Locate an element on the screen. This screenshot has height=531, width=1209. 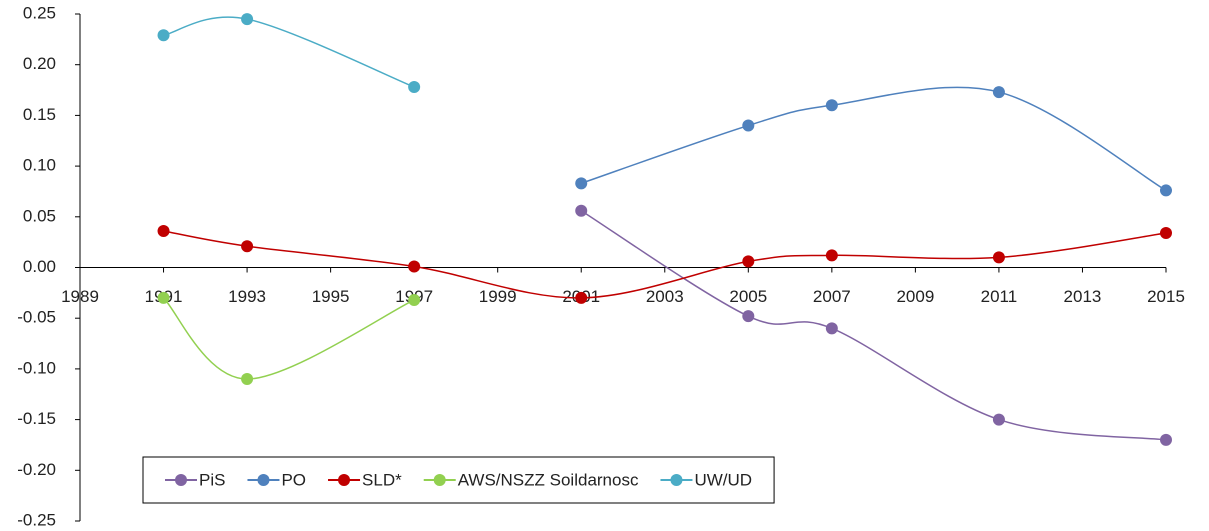
y-tick-label: -0.20 is located at coordinates (36, 469).